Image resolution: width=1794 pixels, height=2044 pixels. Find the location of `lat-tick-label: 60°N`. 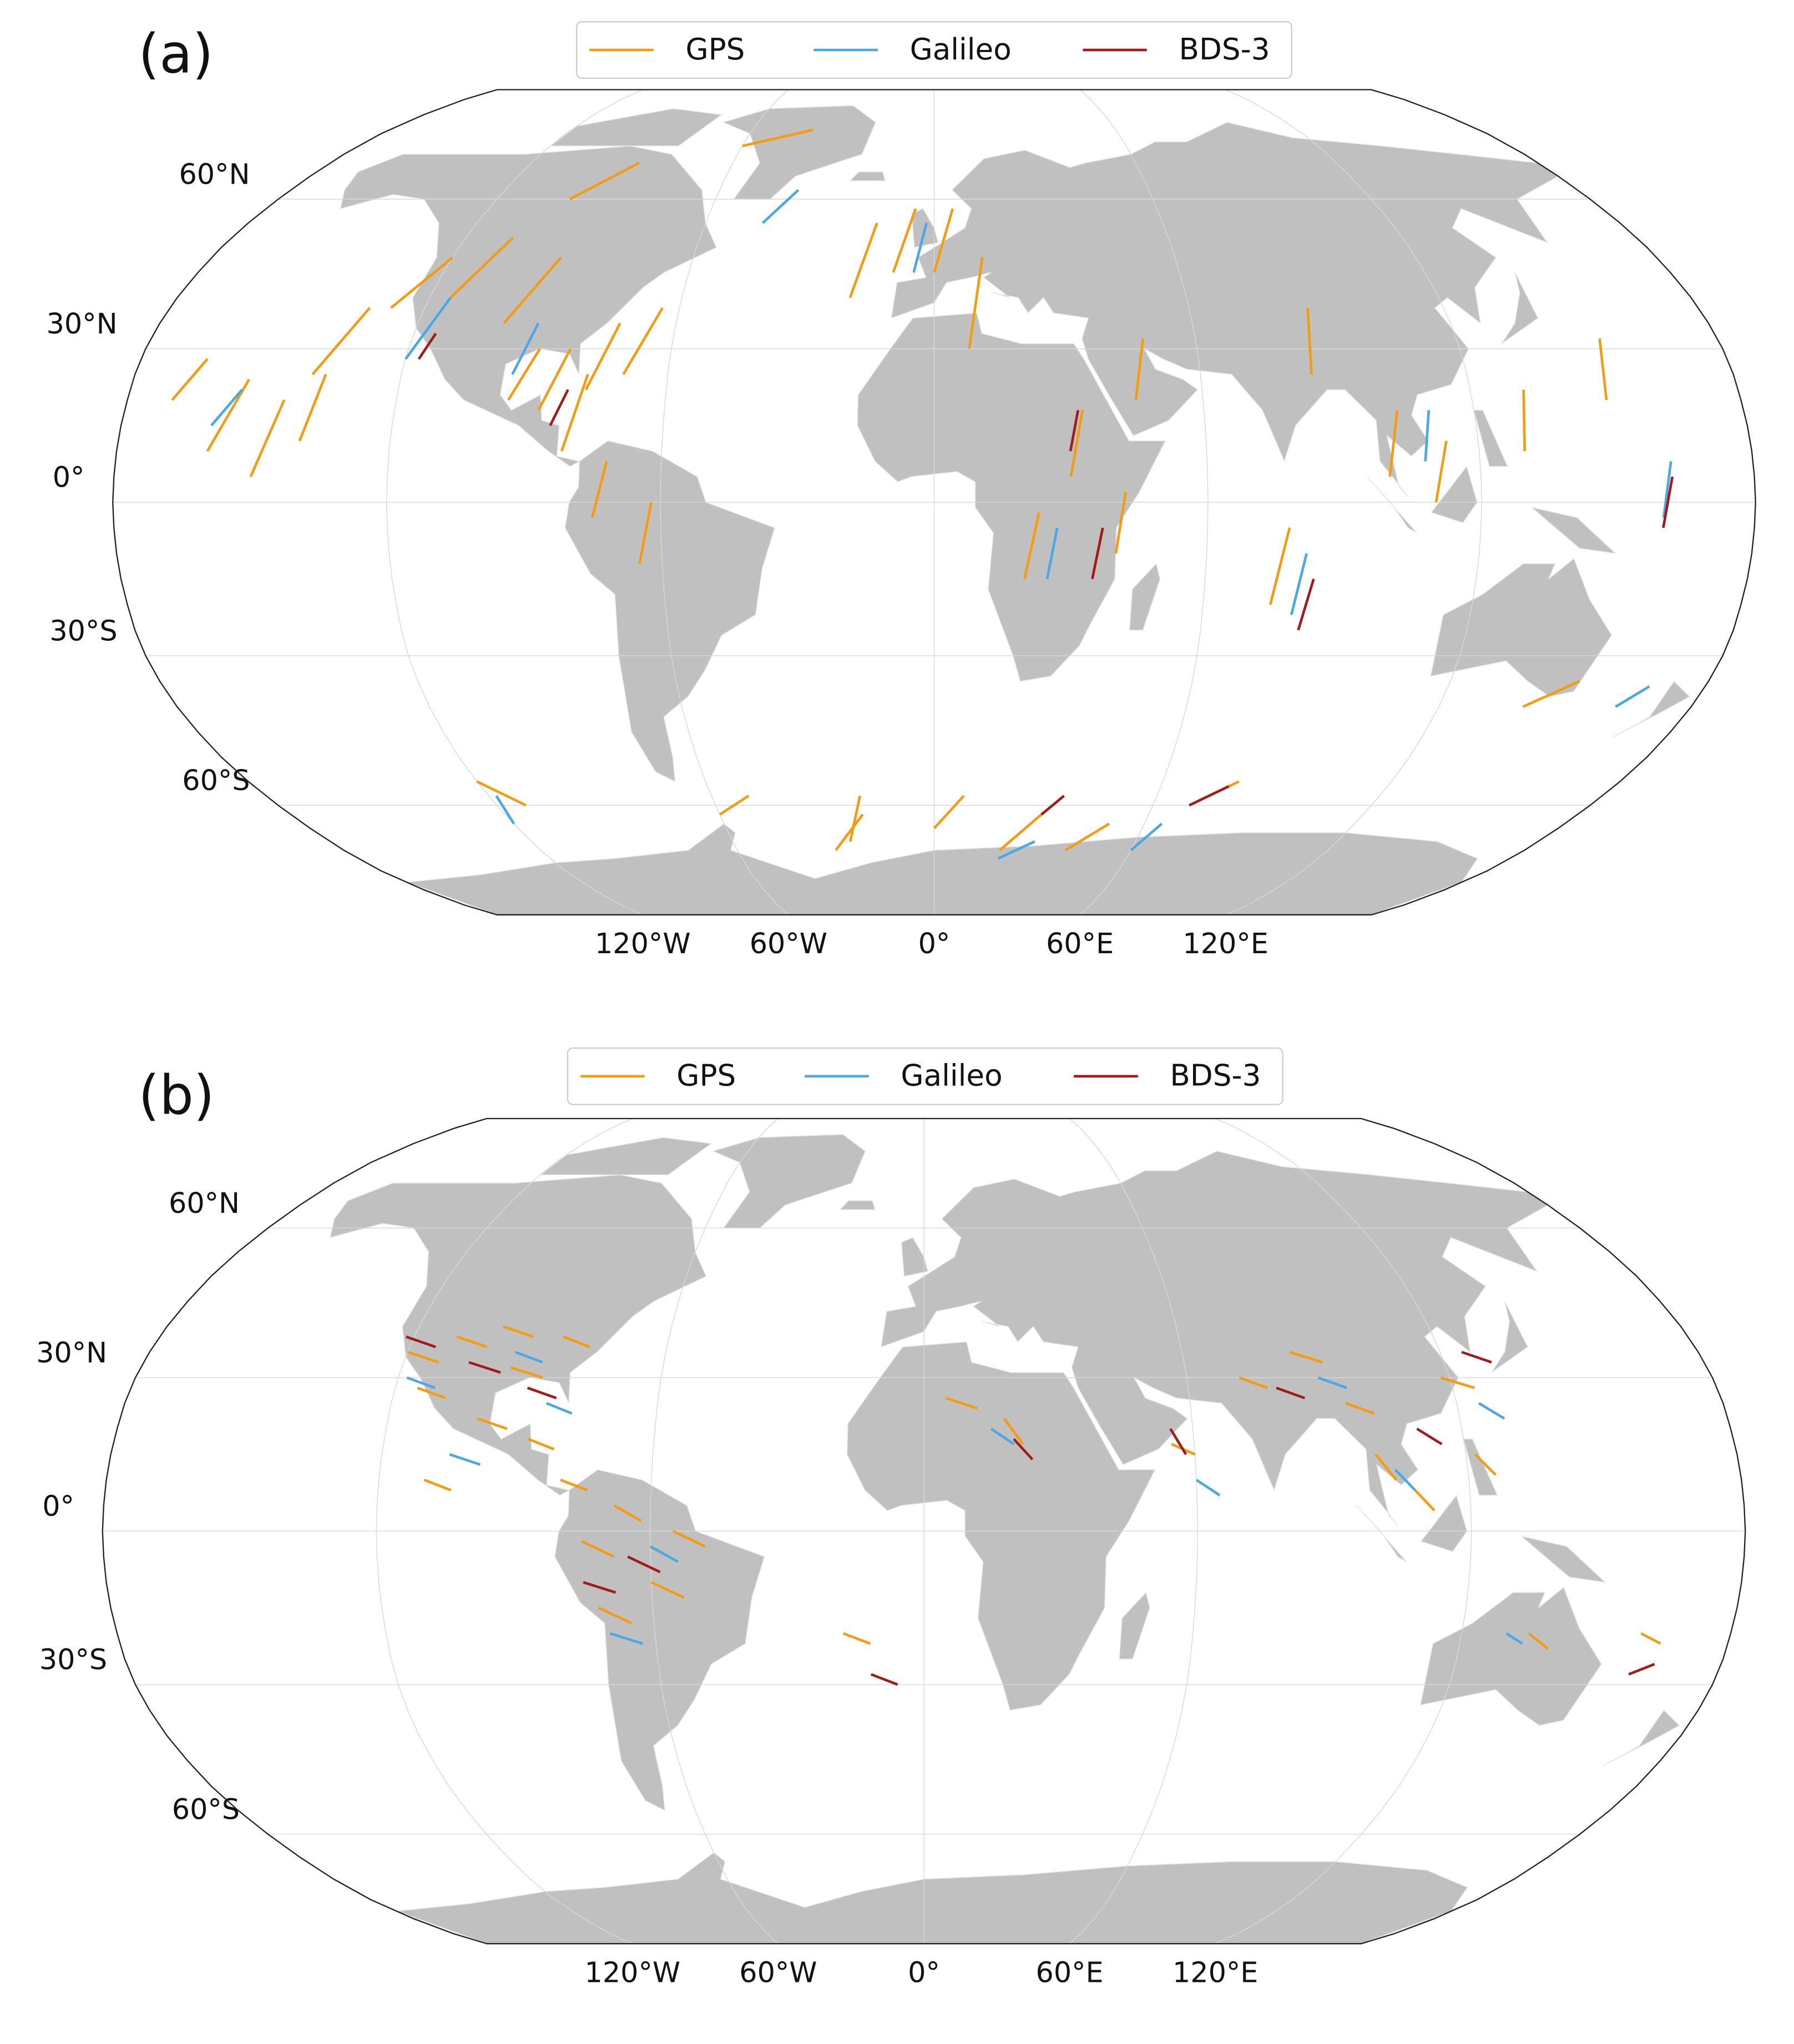

lat-tick-label: 60°N is located at coordinates (204, 1203).